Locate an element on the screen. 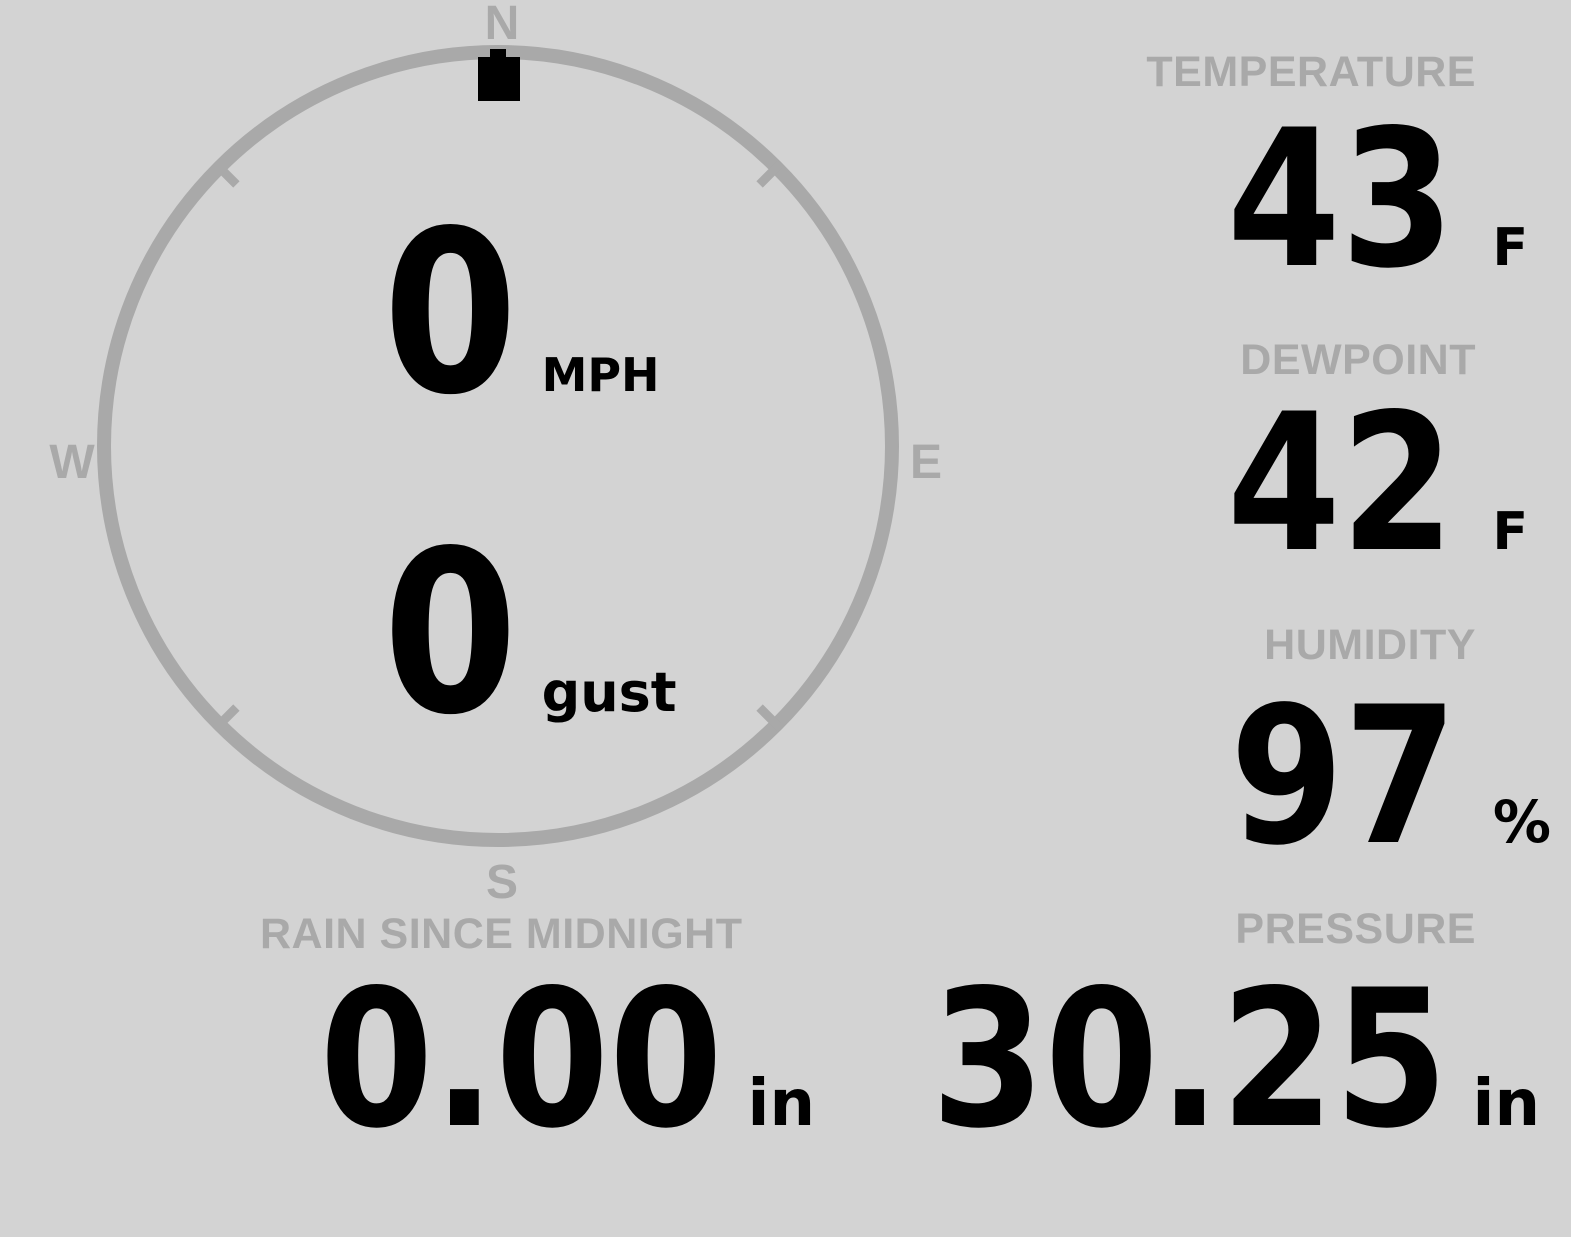 This screenshot has height=1237, width=1571. temperature-label: TEMPERATURE is located at coordinates (1311, 72).